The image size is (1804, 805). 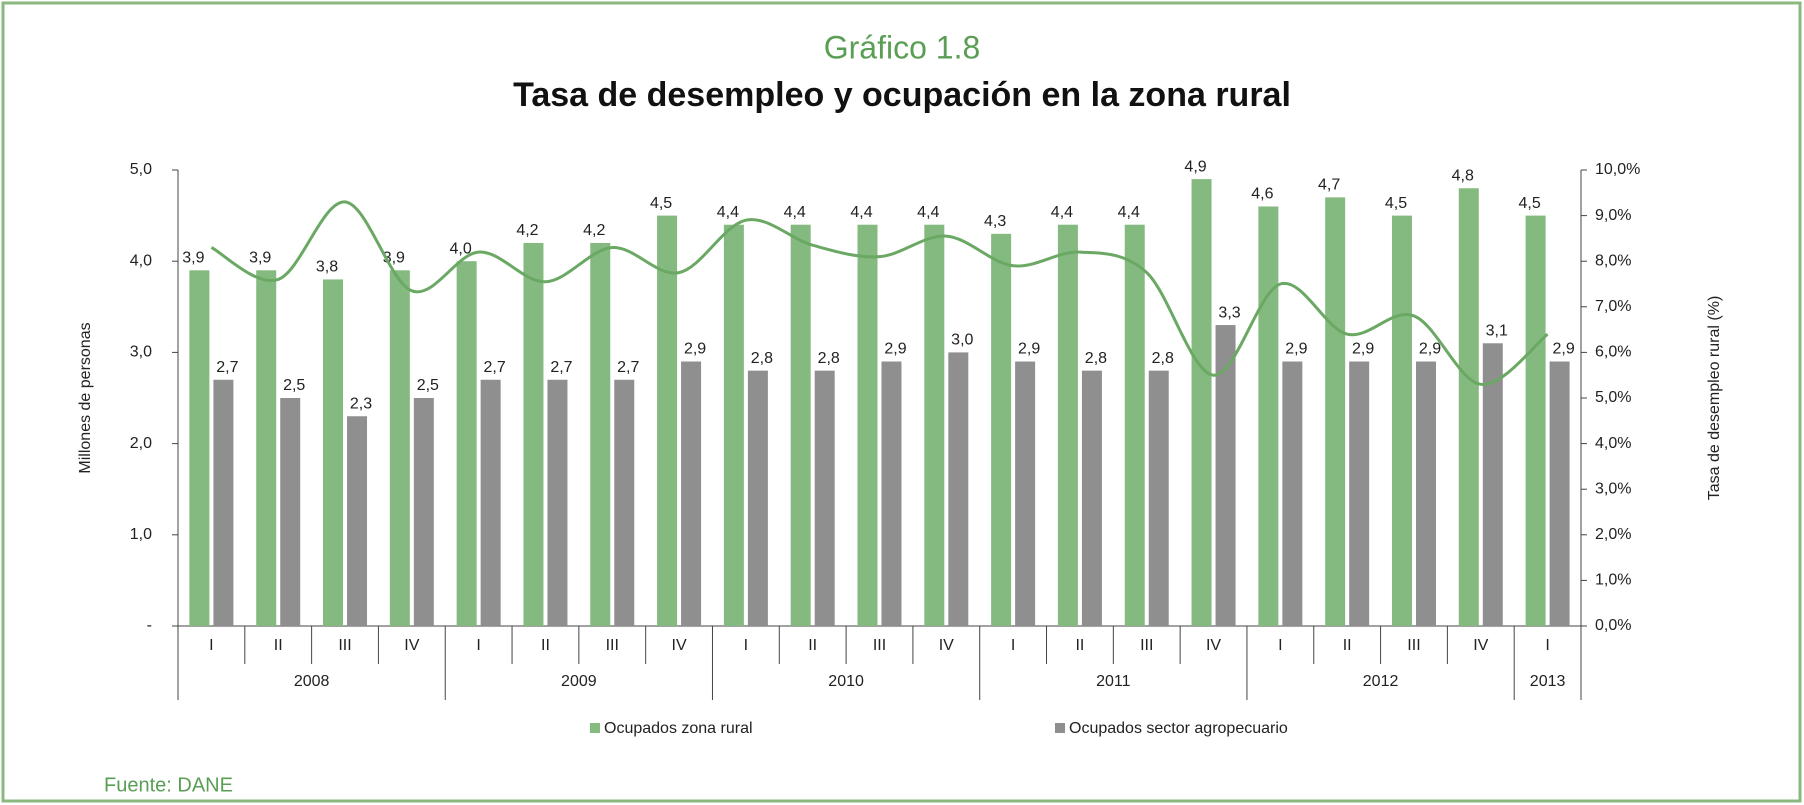 I want to click on data-label: 2,5, so click(x=294, y=385).